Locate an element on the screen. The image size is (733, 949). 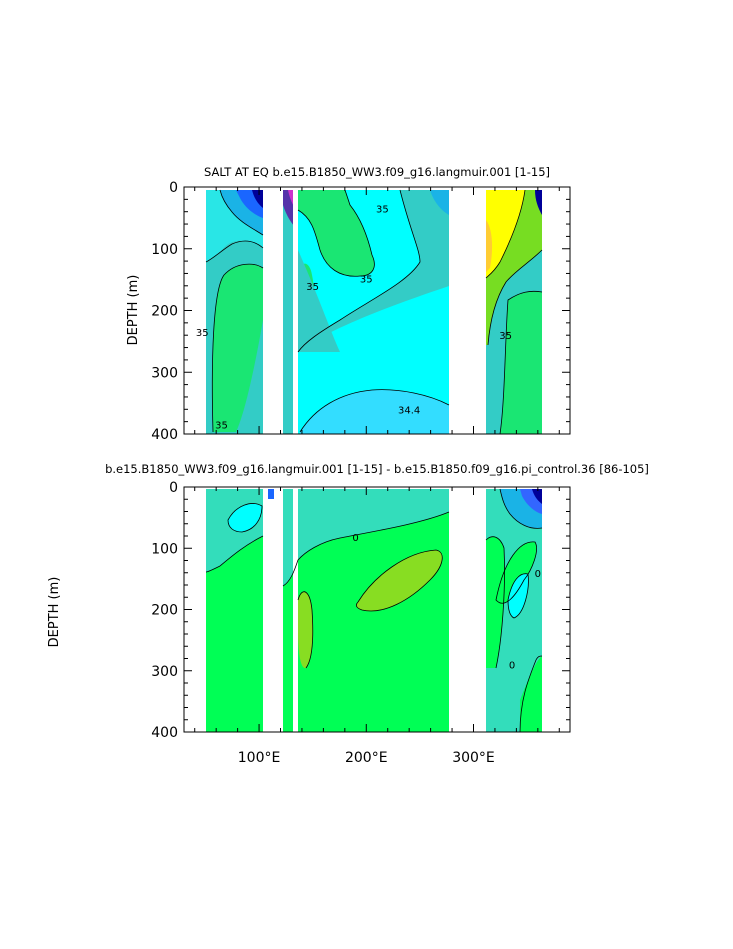
bottom-y-tick-label: 400 is located at coordinates (164, 733).